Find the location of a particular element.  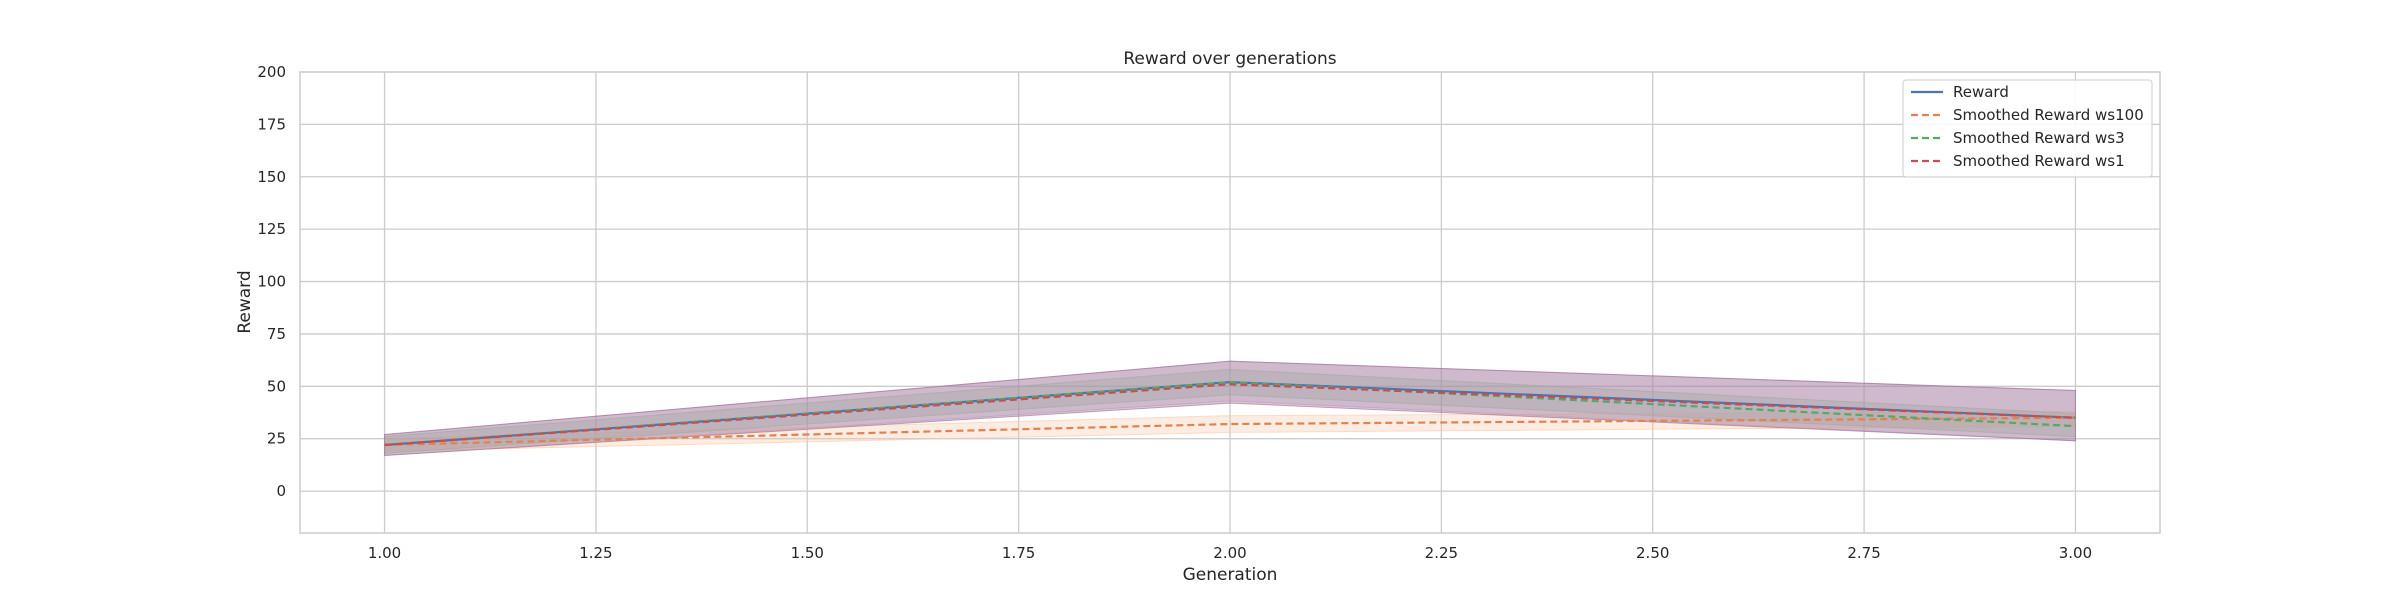

x-tick-label: 1.00 is located at coordinates (384, 553).